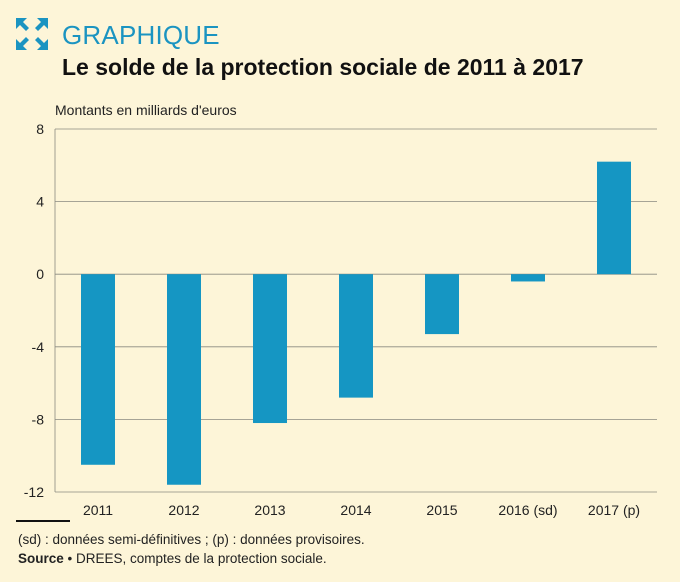 The height and width of the screenshot is (582, 680). Describe the element at coordinates (527, 510) in the screenshot. I see `x-tick-label: 2016 (sd)` at that location.